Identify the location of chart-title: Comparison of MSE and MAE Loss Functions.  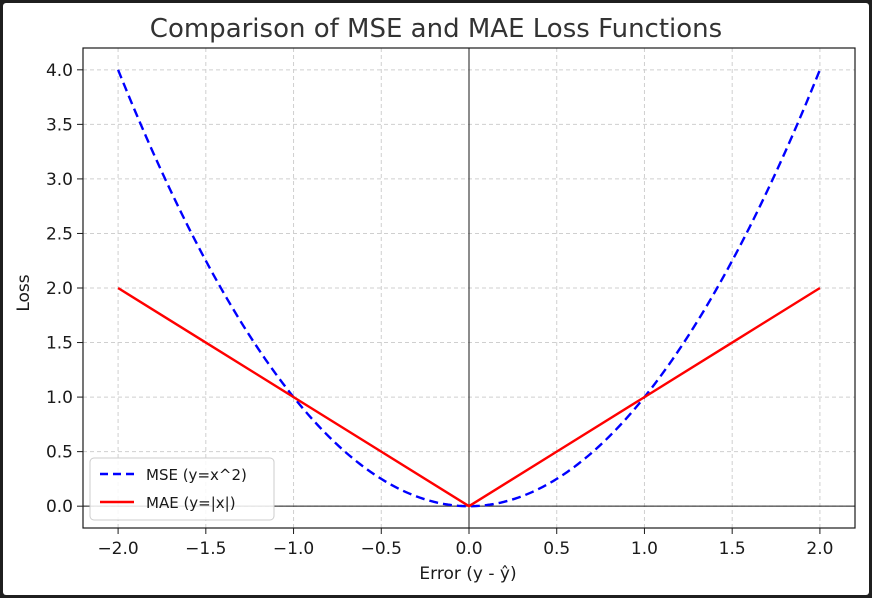
(436, 29).